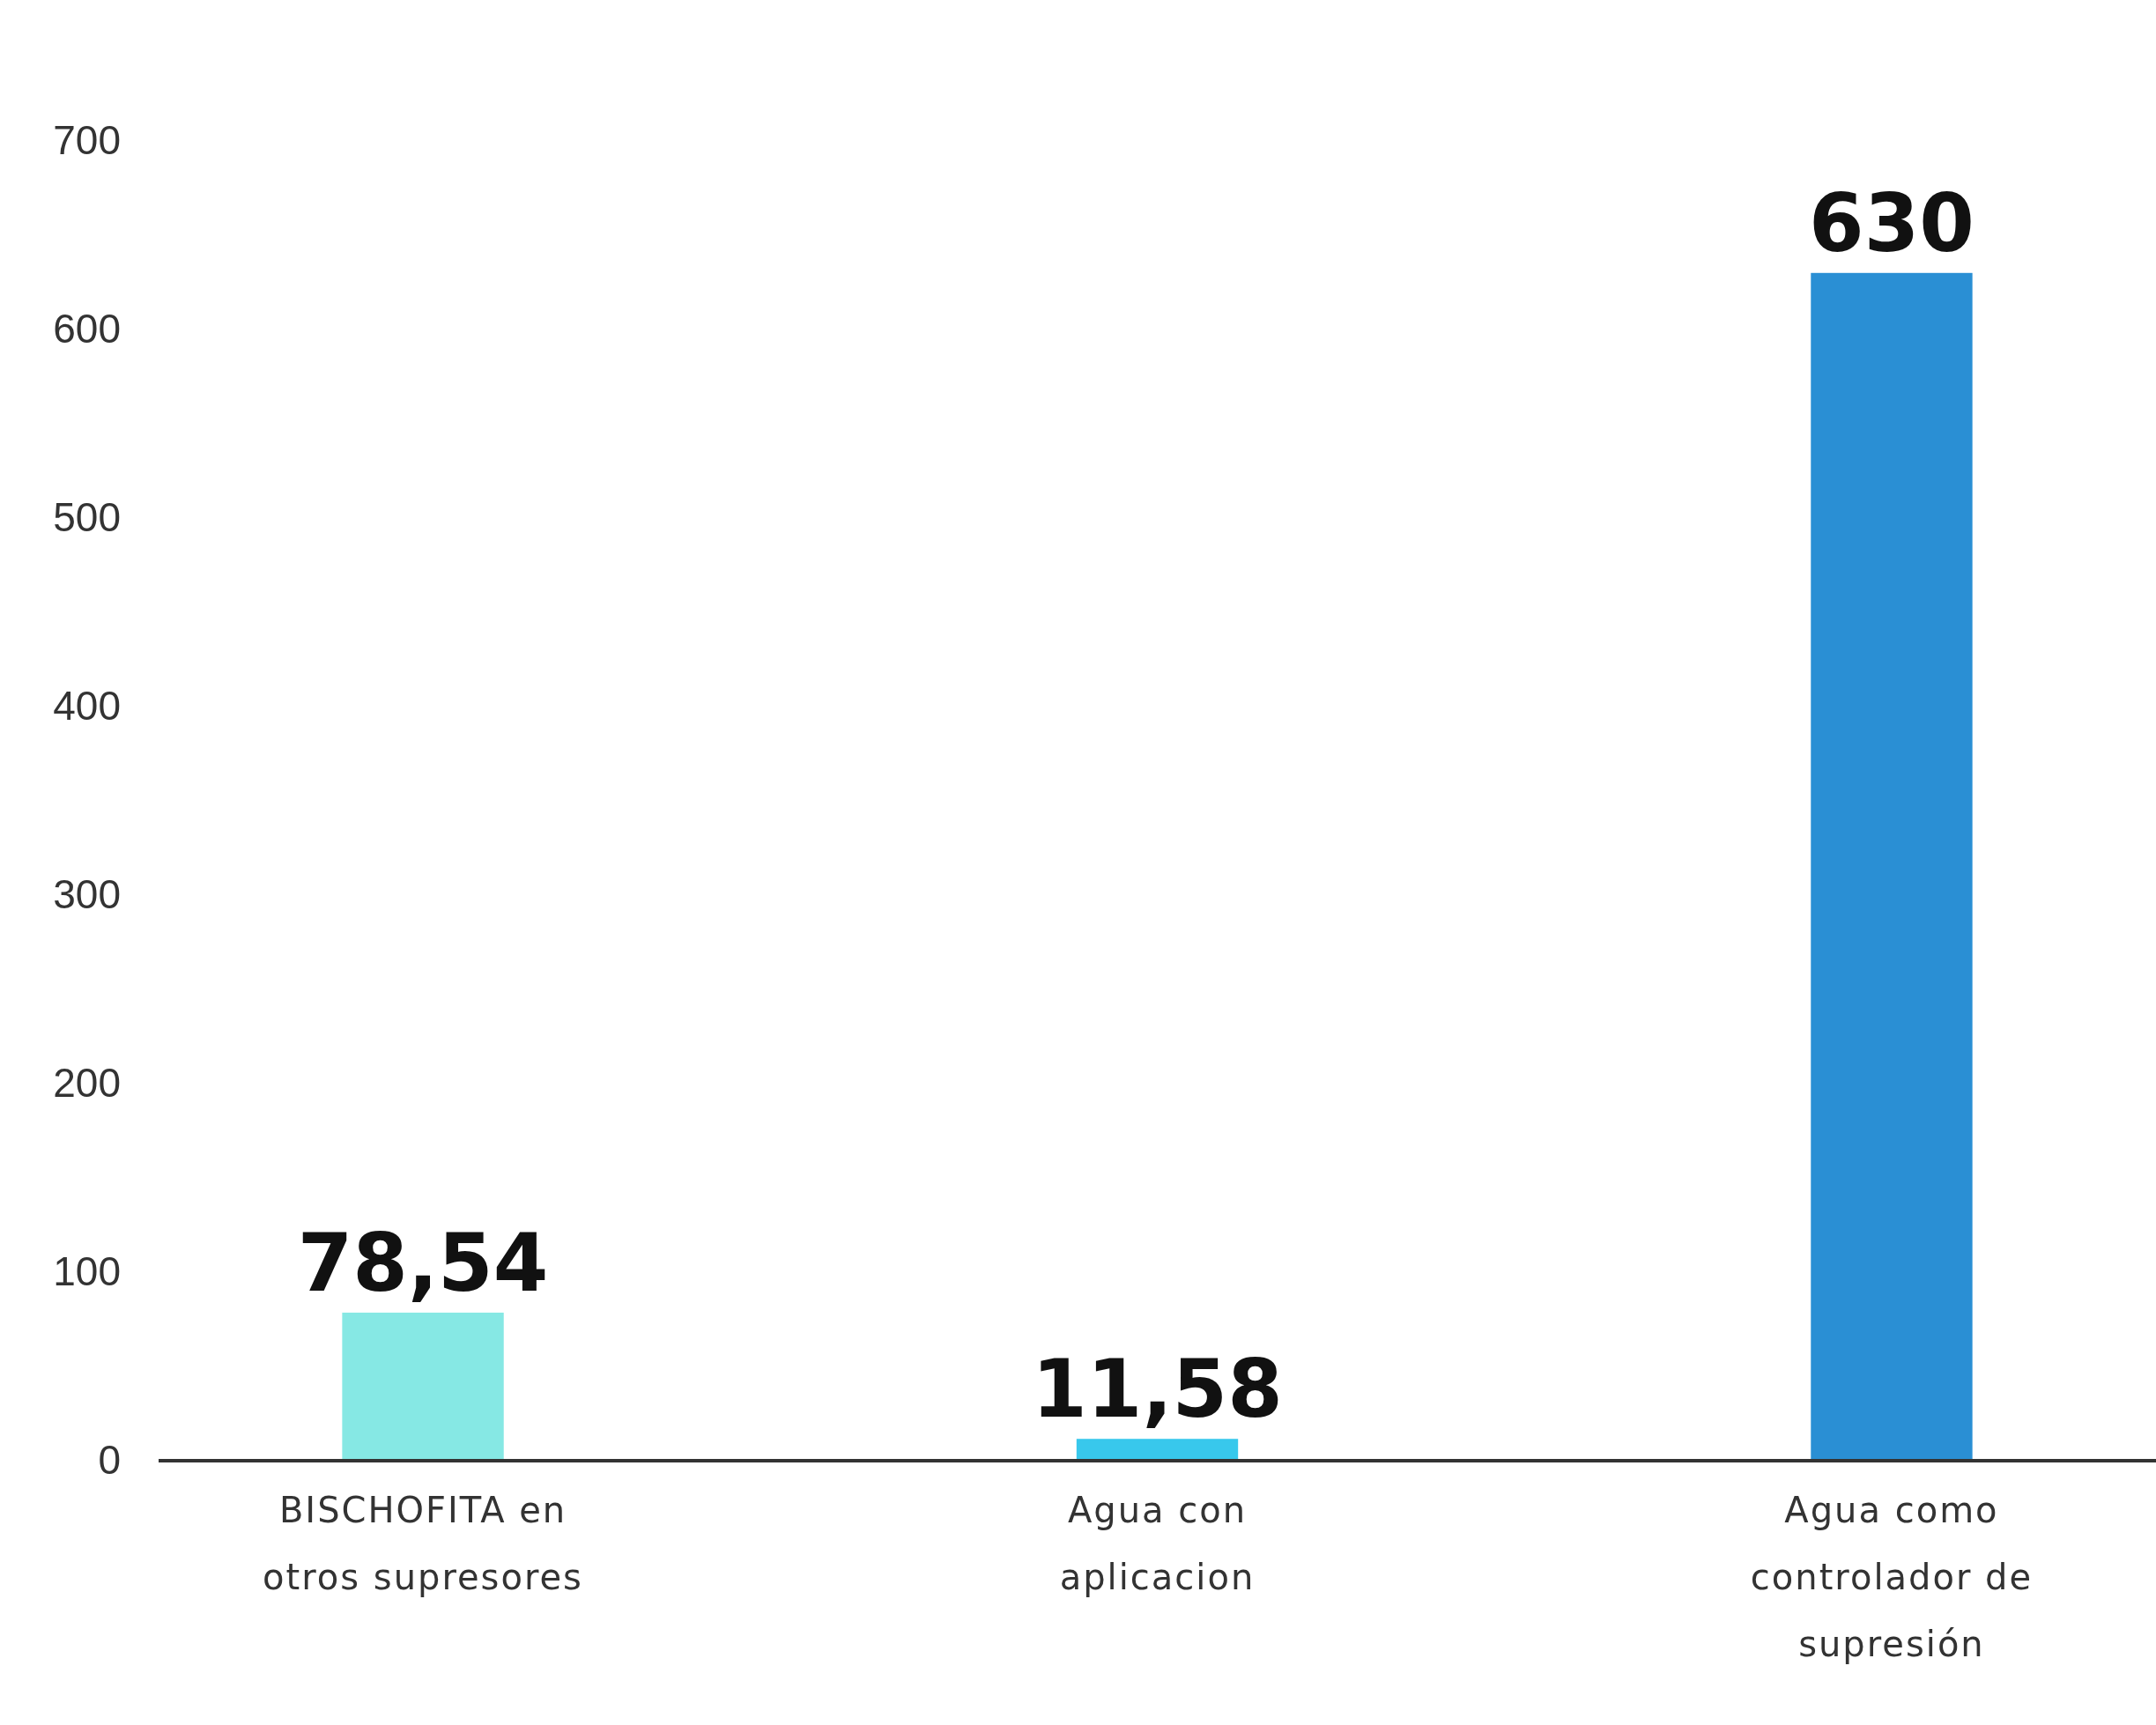 The width and height of the screenshot is (2156, 1725). What do you see at coordinates (110, 1460) in the screenshot?
I see `y-tick-label: 0` at bounding box center [110, 1460].